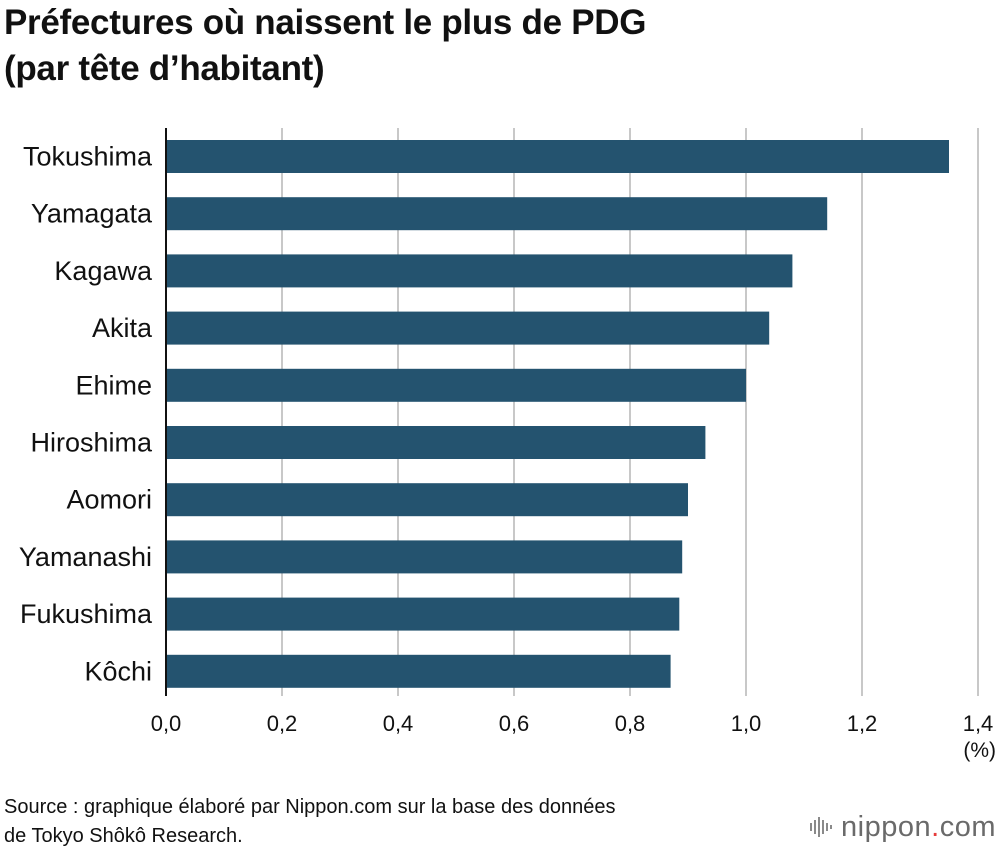  I want to click on category-label: Kagawa, so click(103, 271).